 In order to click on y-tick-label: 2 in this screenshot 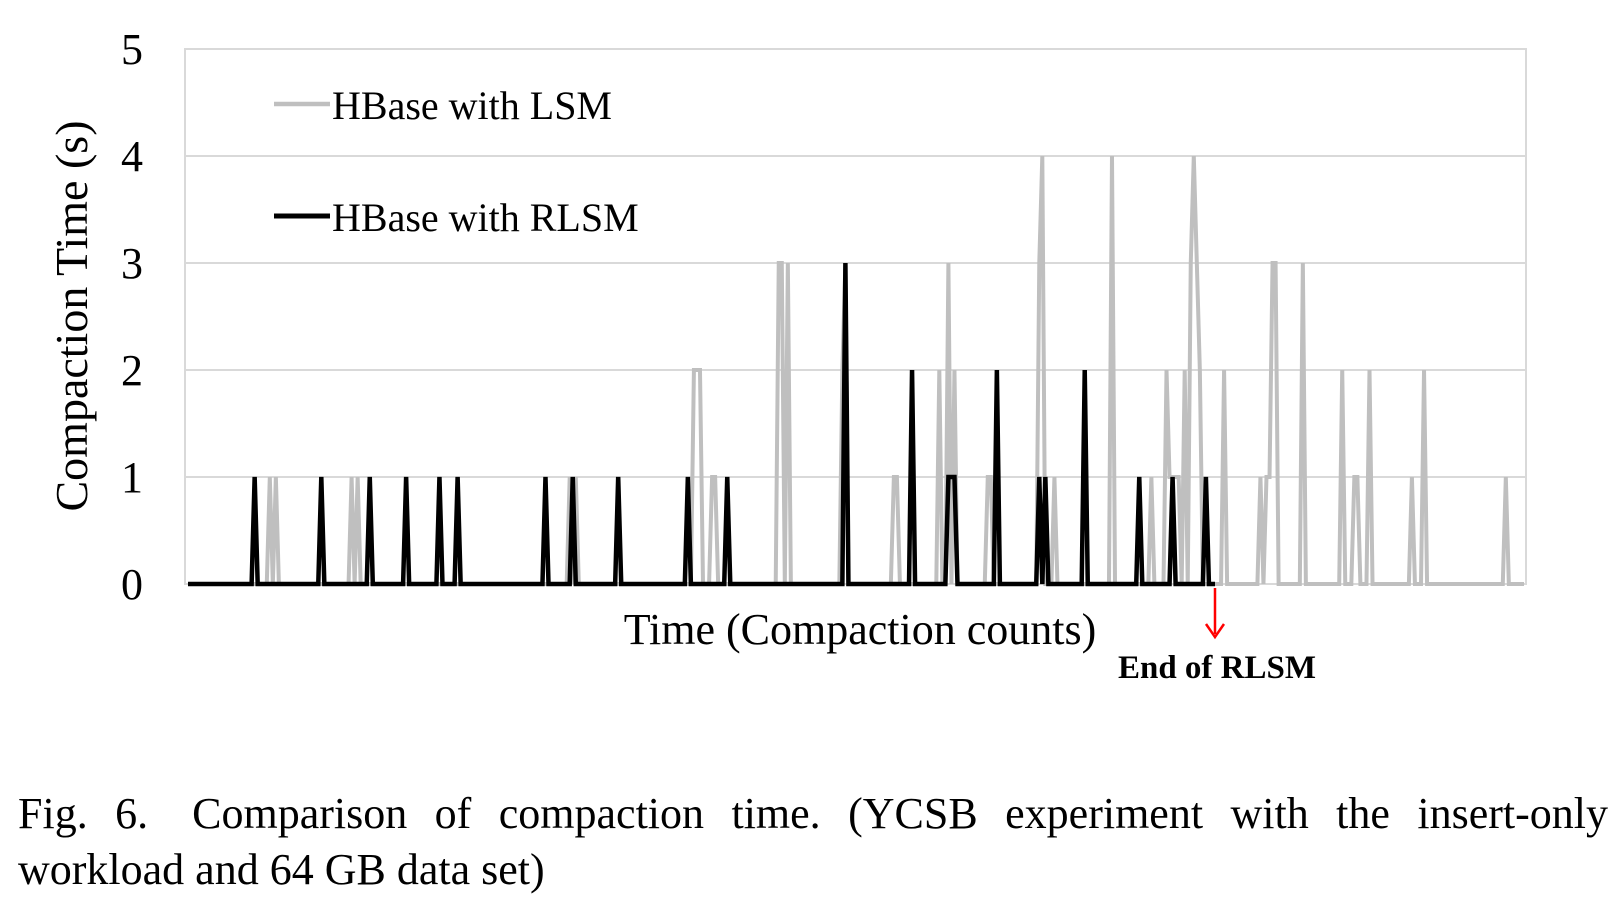, I will do `click(132, 370)`.